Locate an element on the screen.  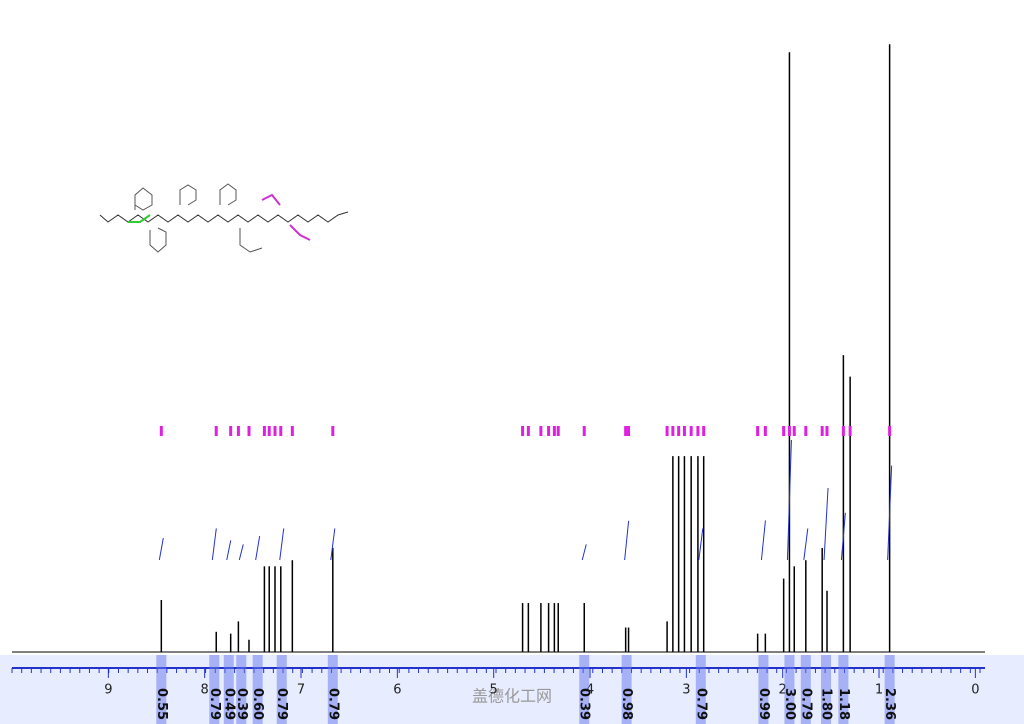
axis-band is located at coordinates (512, 689).